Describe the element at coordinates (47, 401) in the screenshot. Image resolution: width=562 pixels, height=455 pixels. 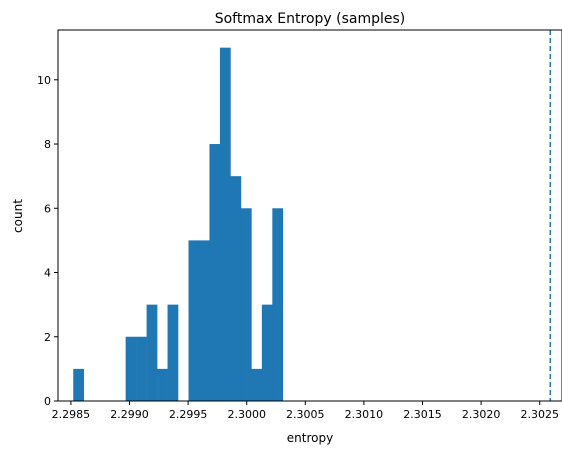
I see `y-tick-label: 0` at that location.